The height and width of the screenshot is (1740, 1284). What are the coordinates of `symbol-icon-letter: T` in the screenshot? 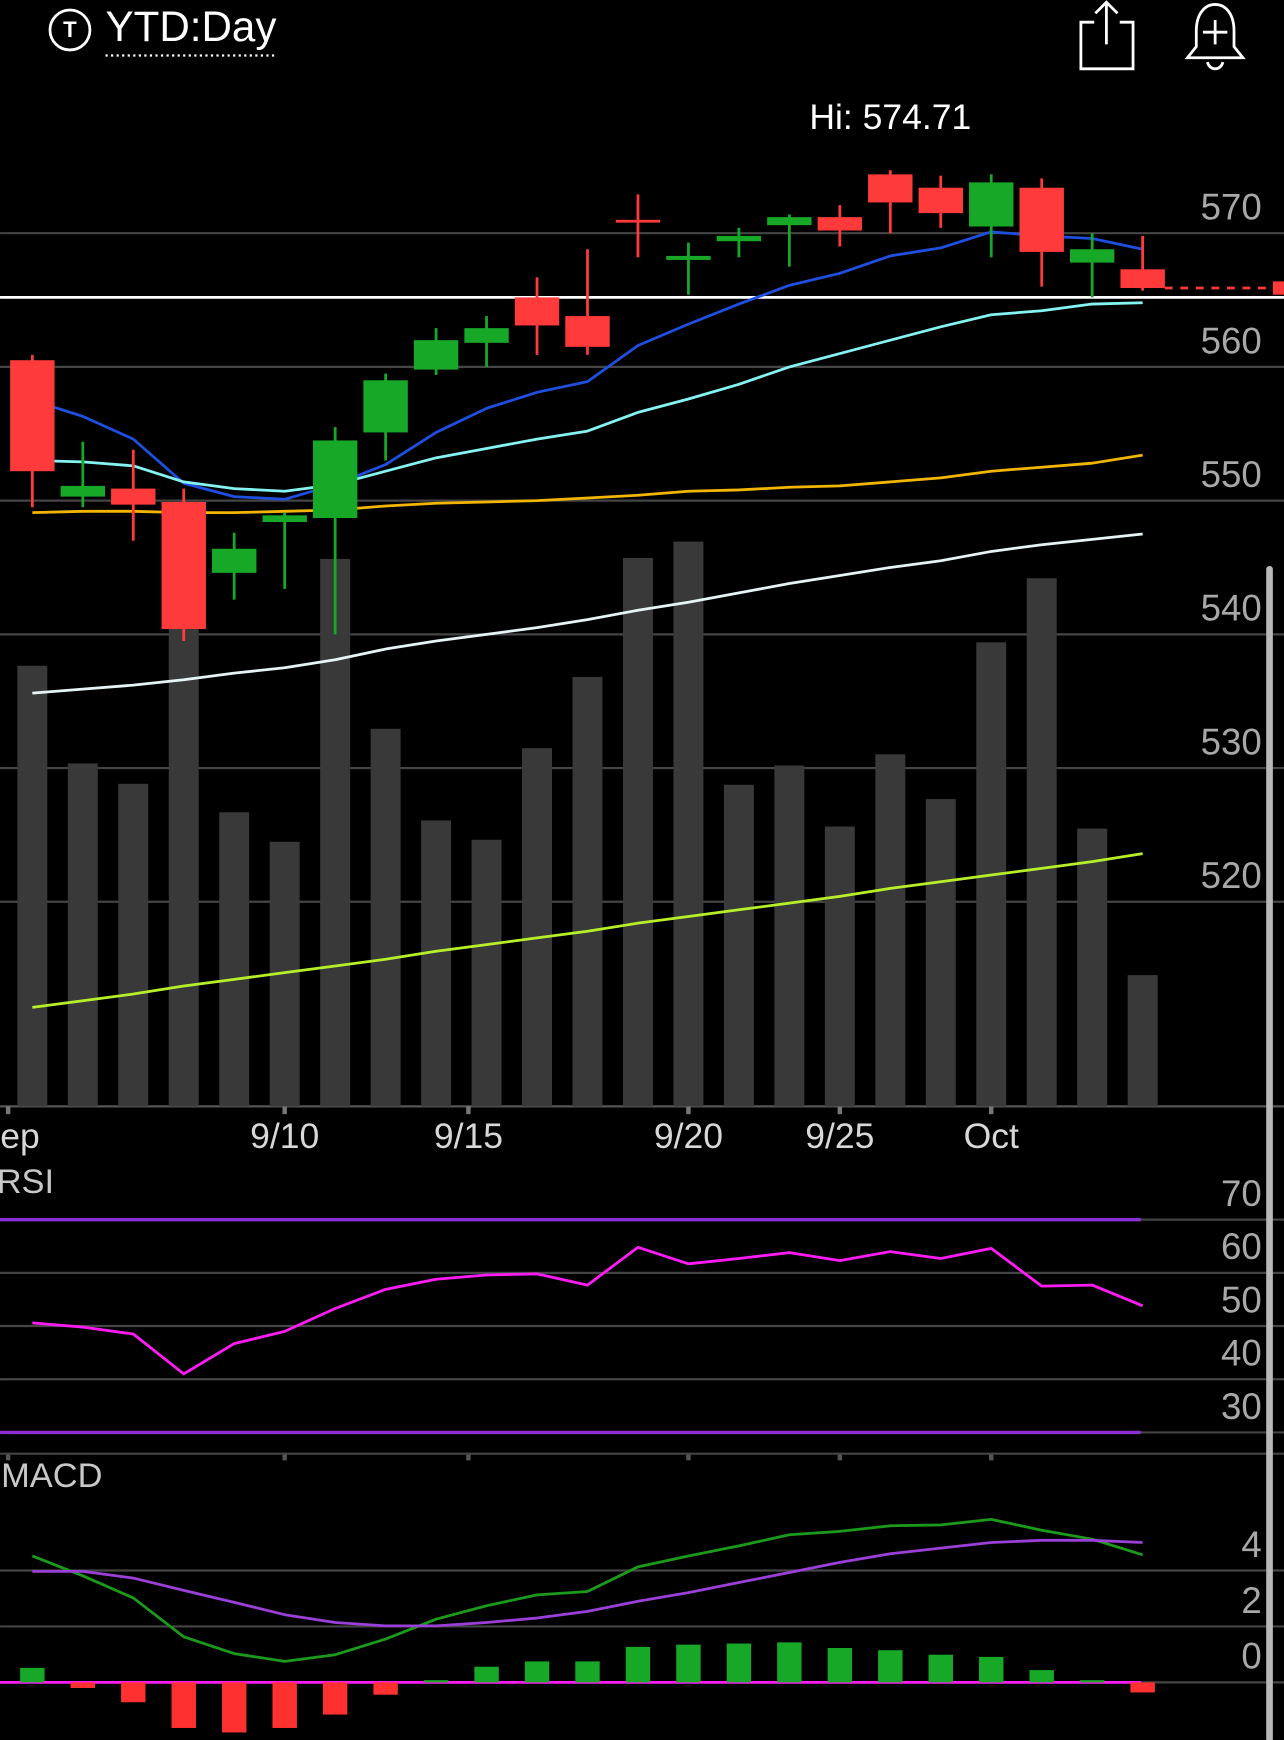 It's located at (70, 29).